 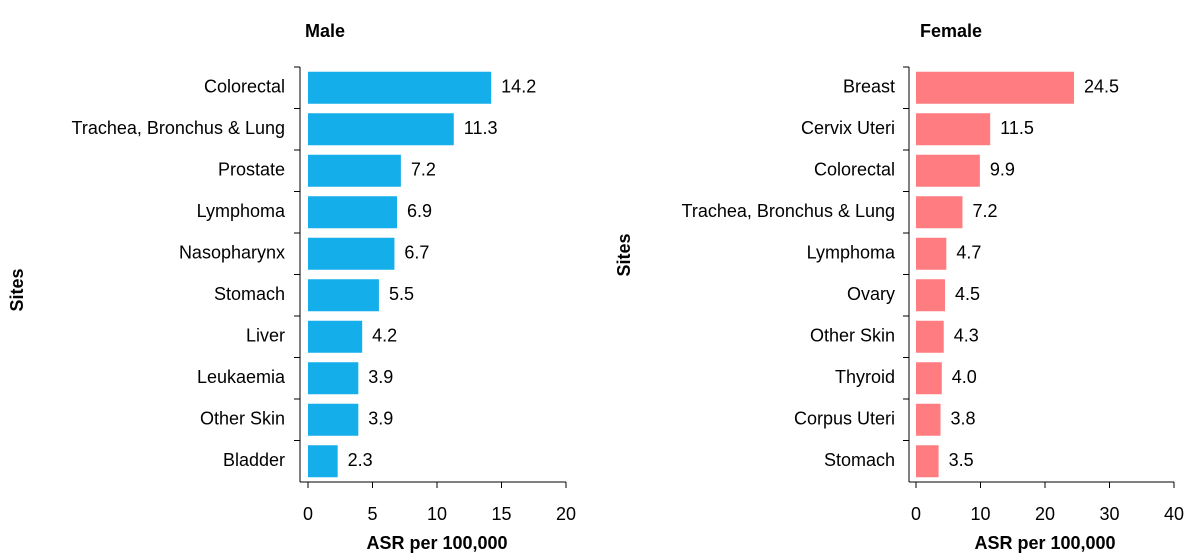 What do you see at coordinates (251, 170) in the screenshot?
I see `y-tick-label: Prostate` at bounding box center [251, 170].